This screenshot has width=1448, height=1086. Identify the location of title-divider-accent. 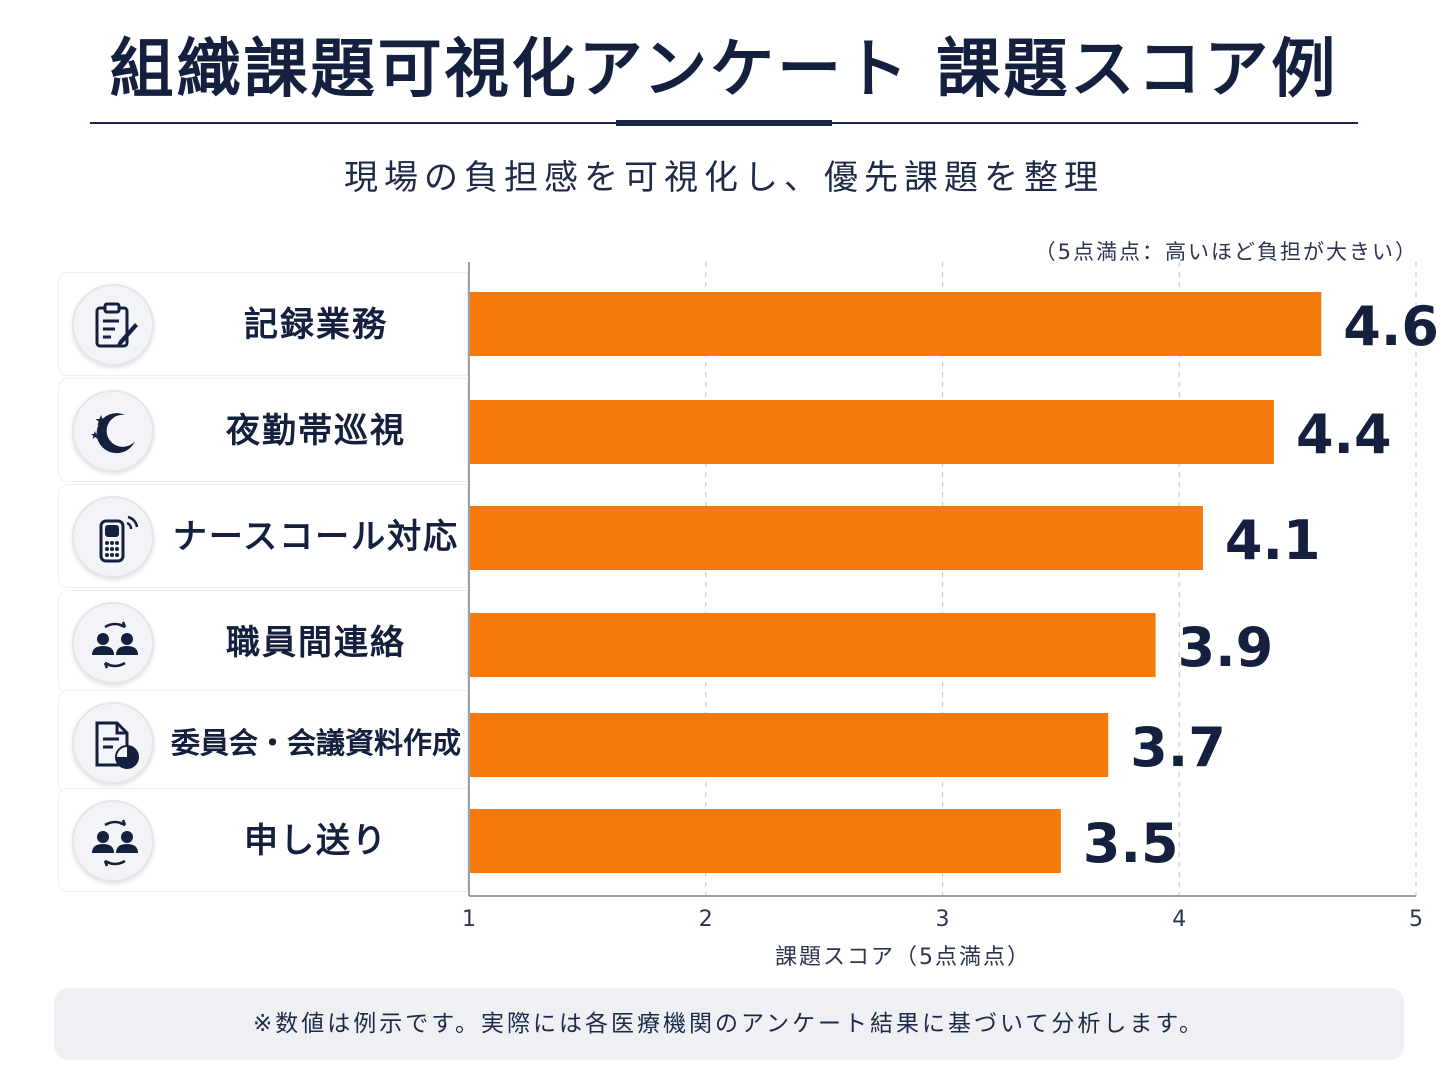
(724, 123).